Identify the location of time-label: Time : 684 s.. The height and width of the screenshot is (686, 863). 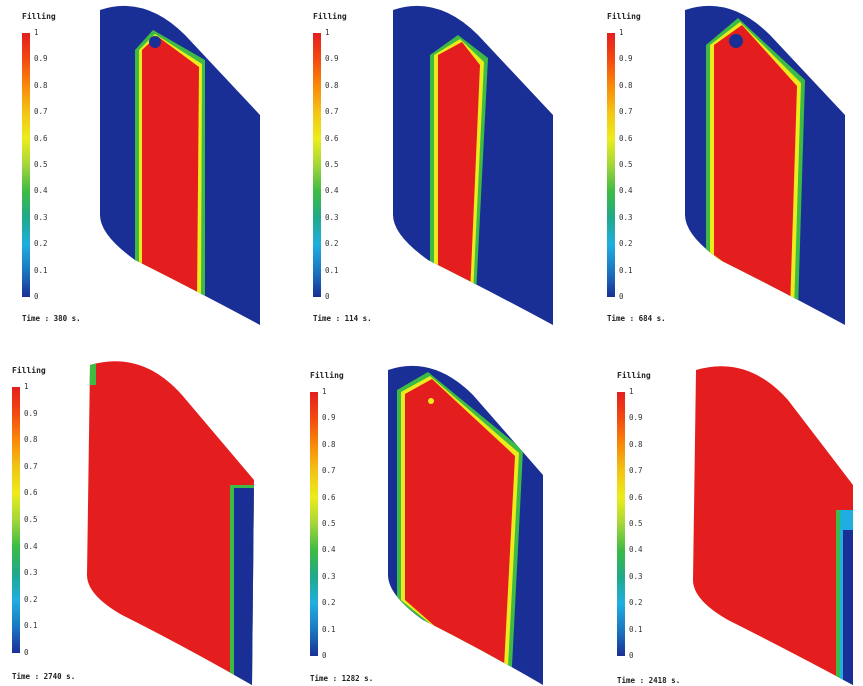
(636, 318).